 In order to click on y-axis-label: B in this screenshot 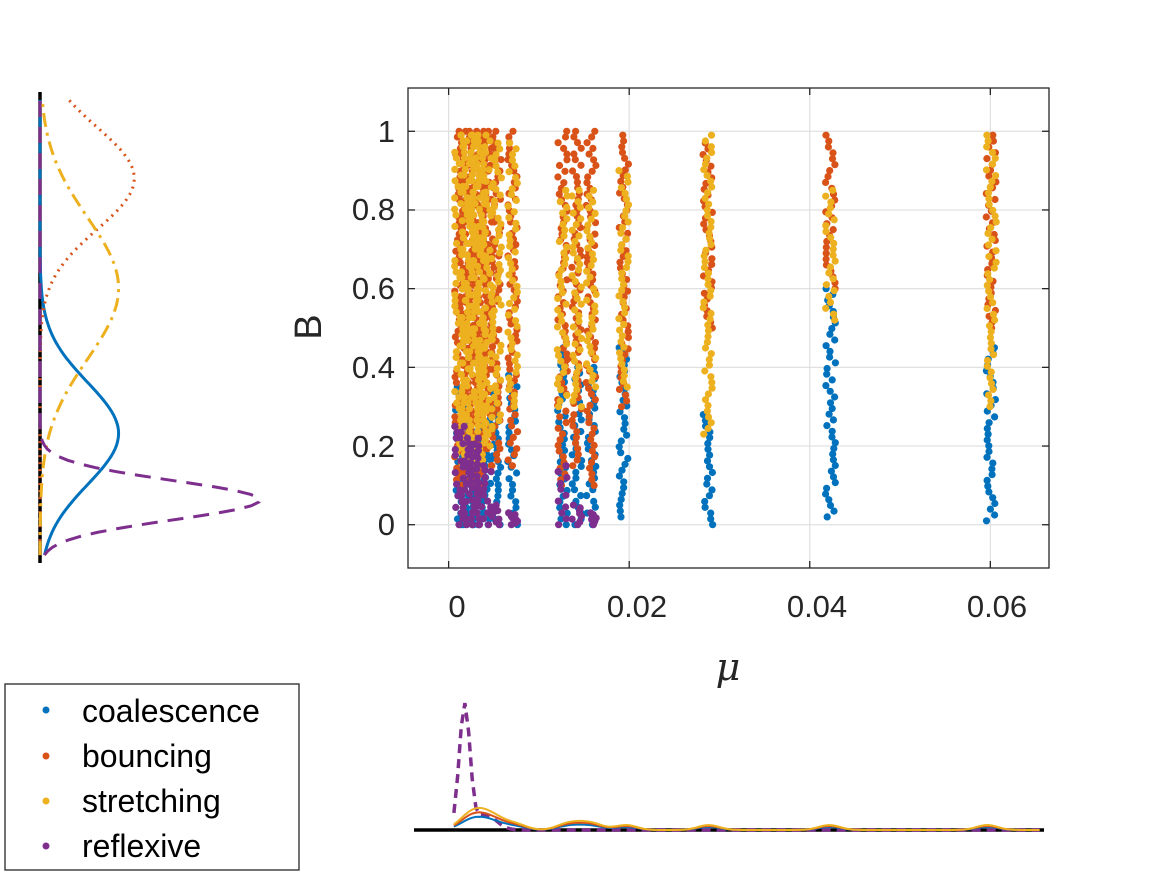, I will do `click(309, 326)`.